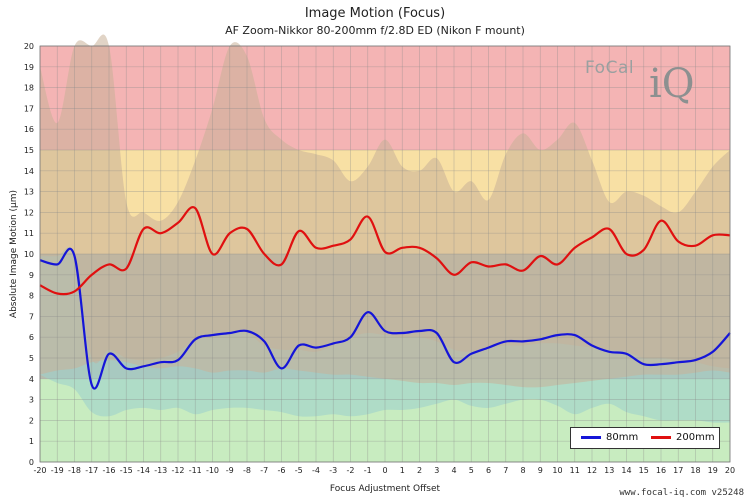 The width and height of the screenshot is (750, 500). I want to click on y-tick-label: 19, so click(29, 67).